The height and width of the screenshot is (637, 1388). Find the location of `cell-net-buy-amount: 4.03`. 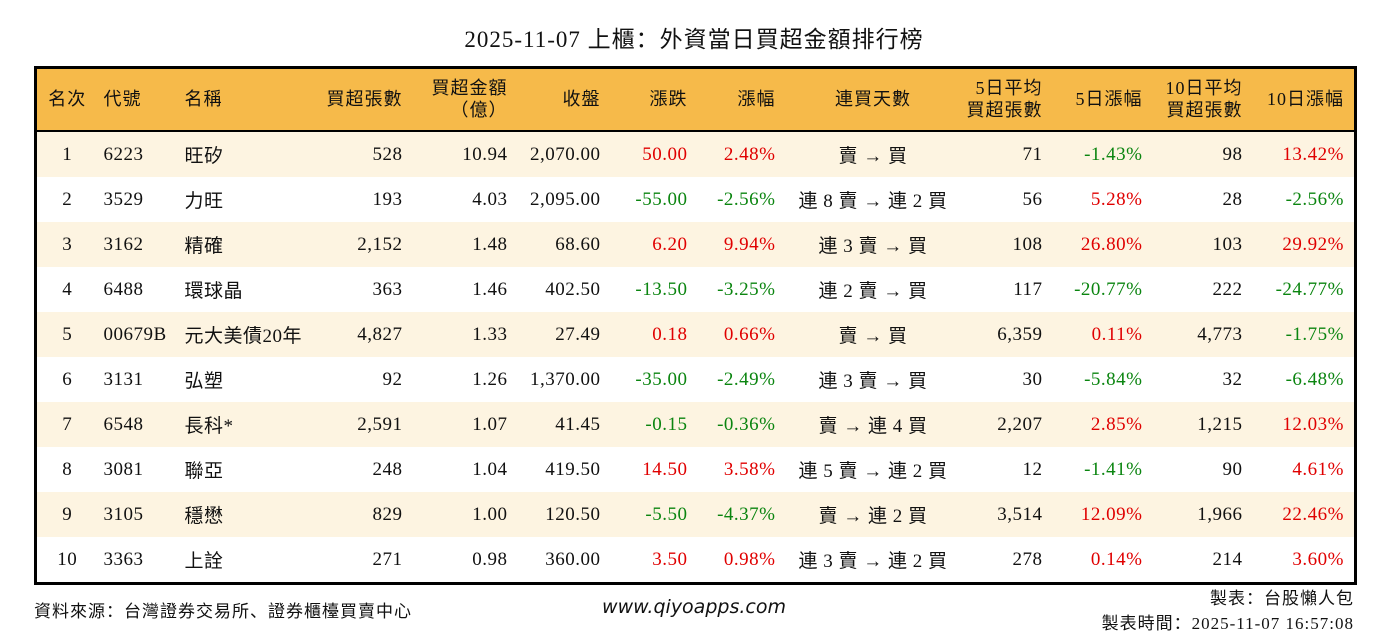

cell-net-buy-amount: 4.03 is located at coordinates (490, 199).